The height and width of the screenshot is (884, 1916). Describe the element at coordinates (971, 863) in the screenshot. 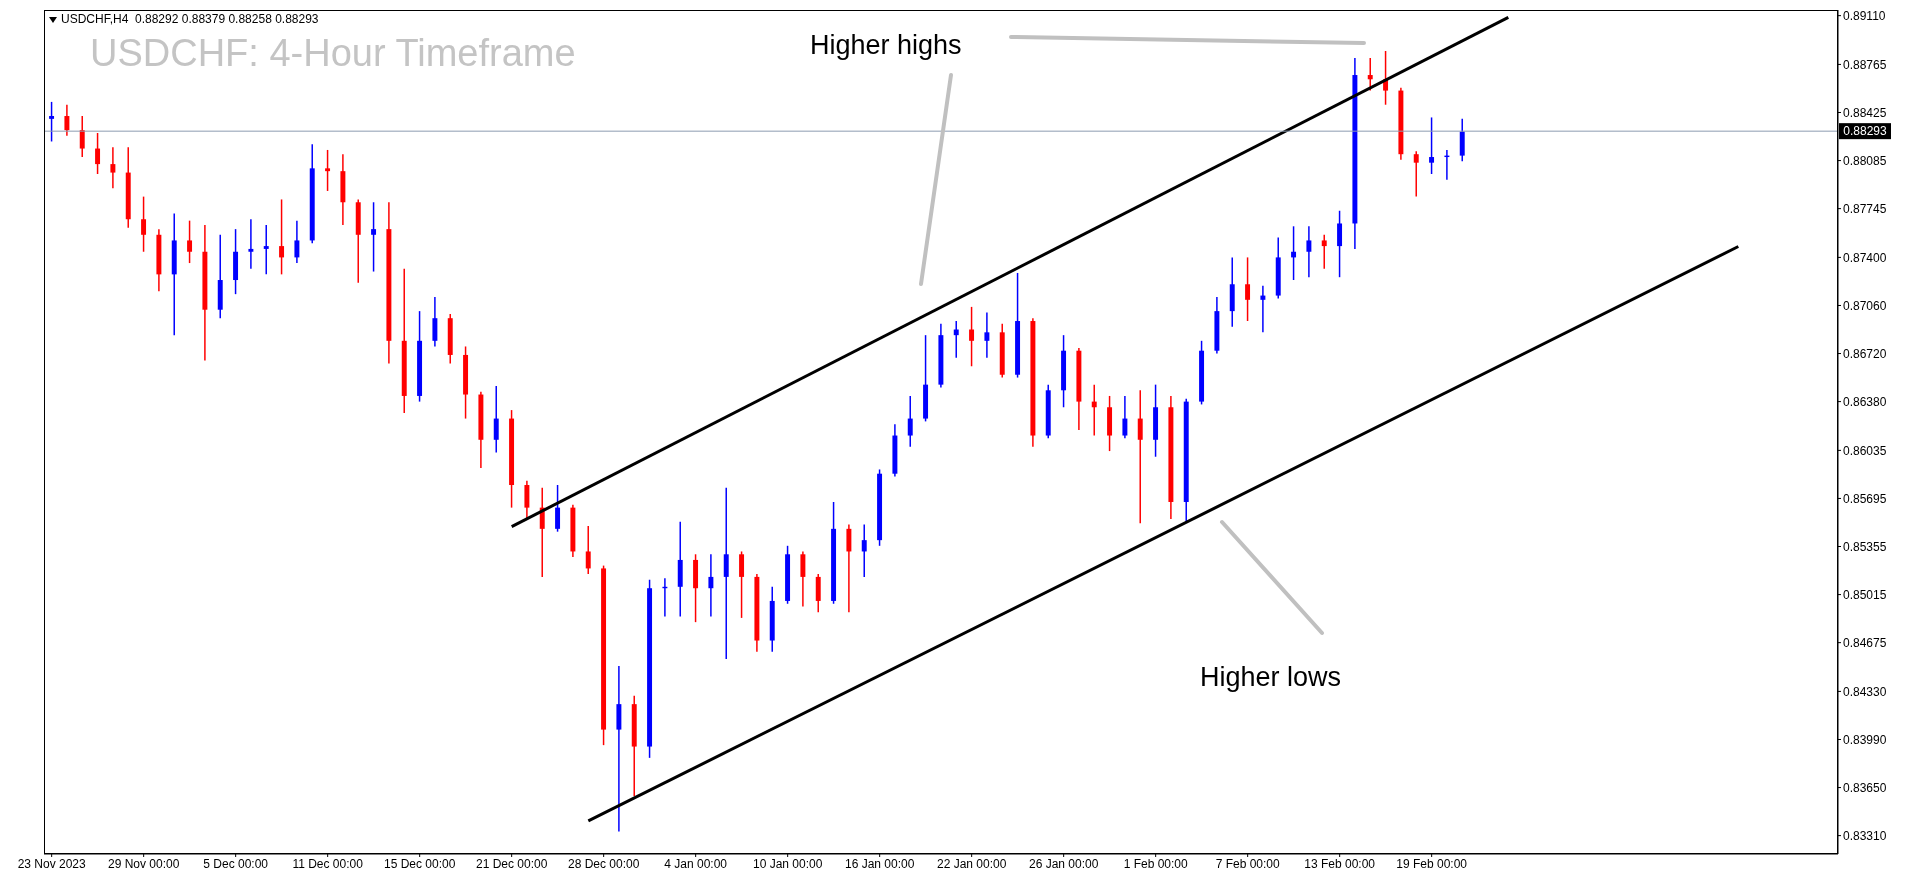

I see `x-tick-label: 22 Jan 00:00` at that location.